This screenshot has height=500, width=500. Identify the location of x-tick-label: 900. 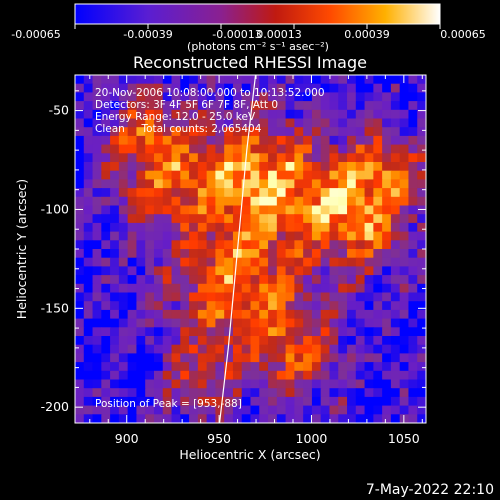
(127, 438).